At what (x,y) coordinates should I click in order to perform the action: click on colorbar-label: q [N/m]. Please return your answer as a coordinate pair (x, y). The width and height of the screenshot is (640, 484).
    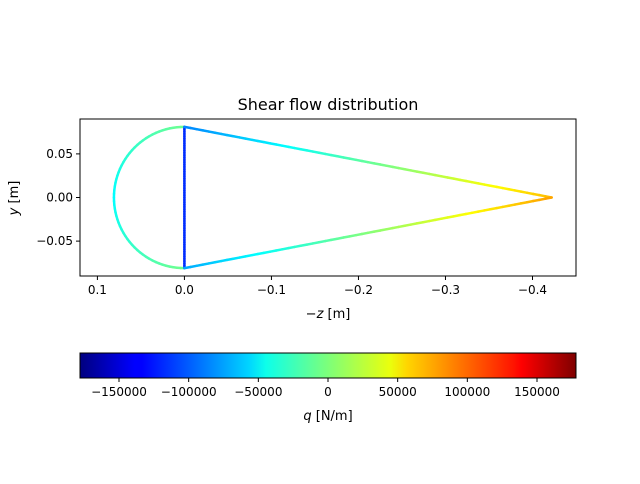
    Looking at the image, I should click on (327, 416).